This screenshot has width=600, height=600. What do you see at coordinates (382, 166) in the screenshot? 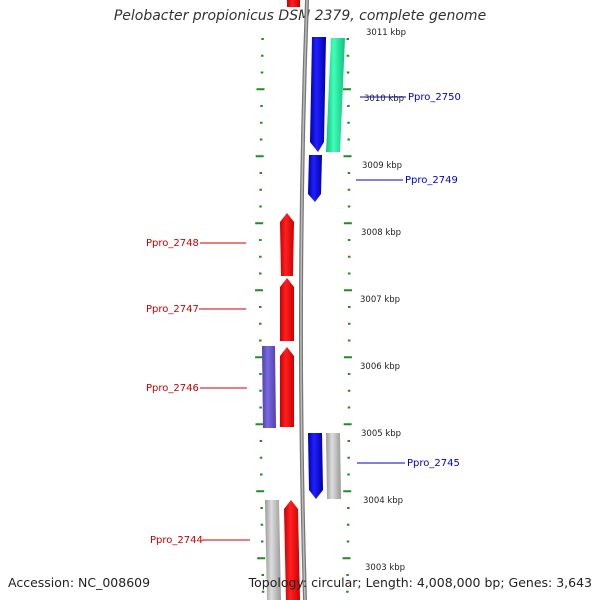
I see `kbp-tick-label: 3009 kbp` at bounding box center [382, 166].